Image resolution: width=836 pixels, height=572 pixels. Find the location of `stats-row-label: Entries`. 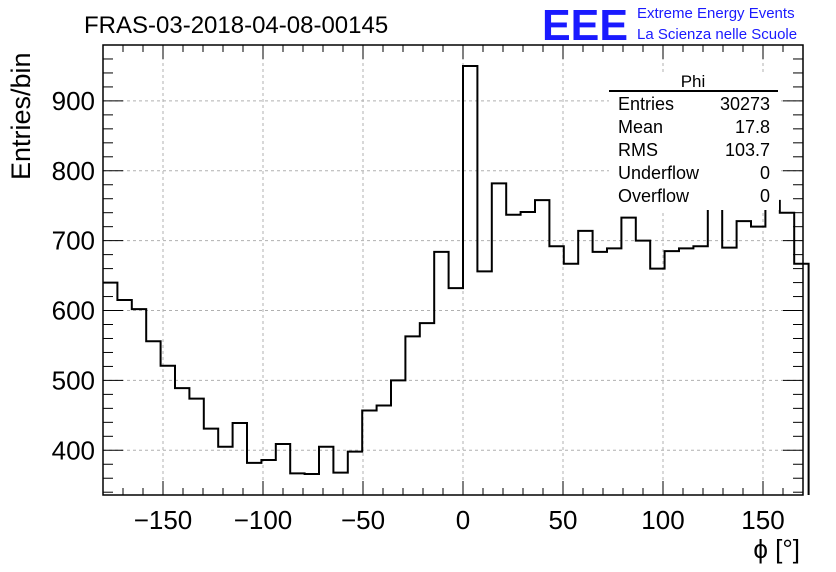

stats-row-label: Entries is located at coordinates (646, 104).